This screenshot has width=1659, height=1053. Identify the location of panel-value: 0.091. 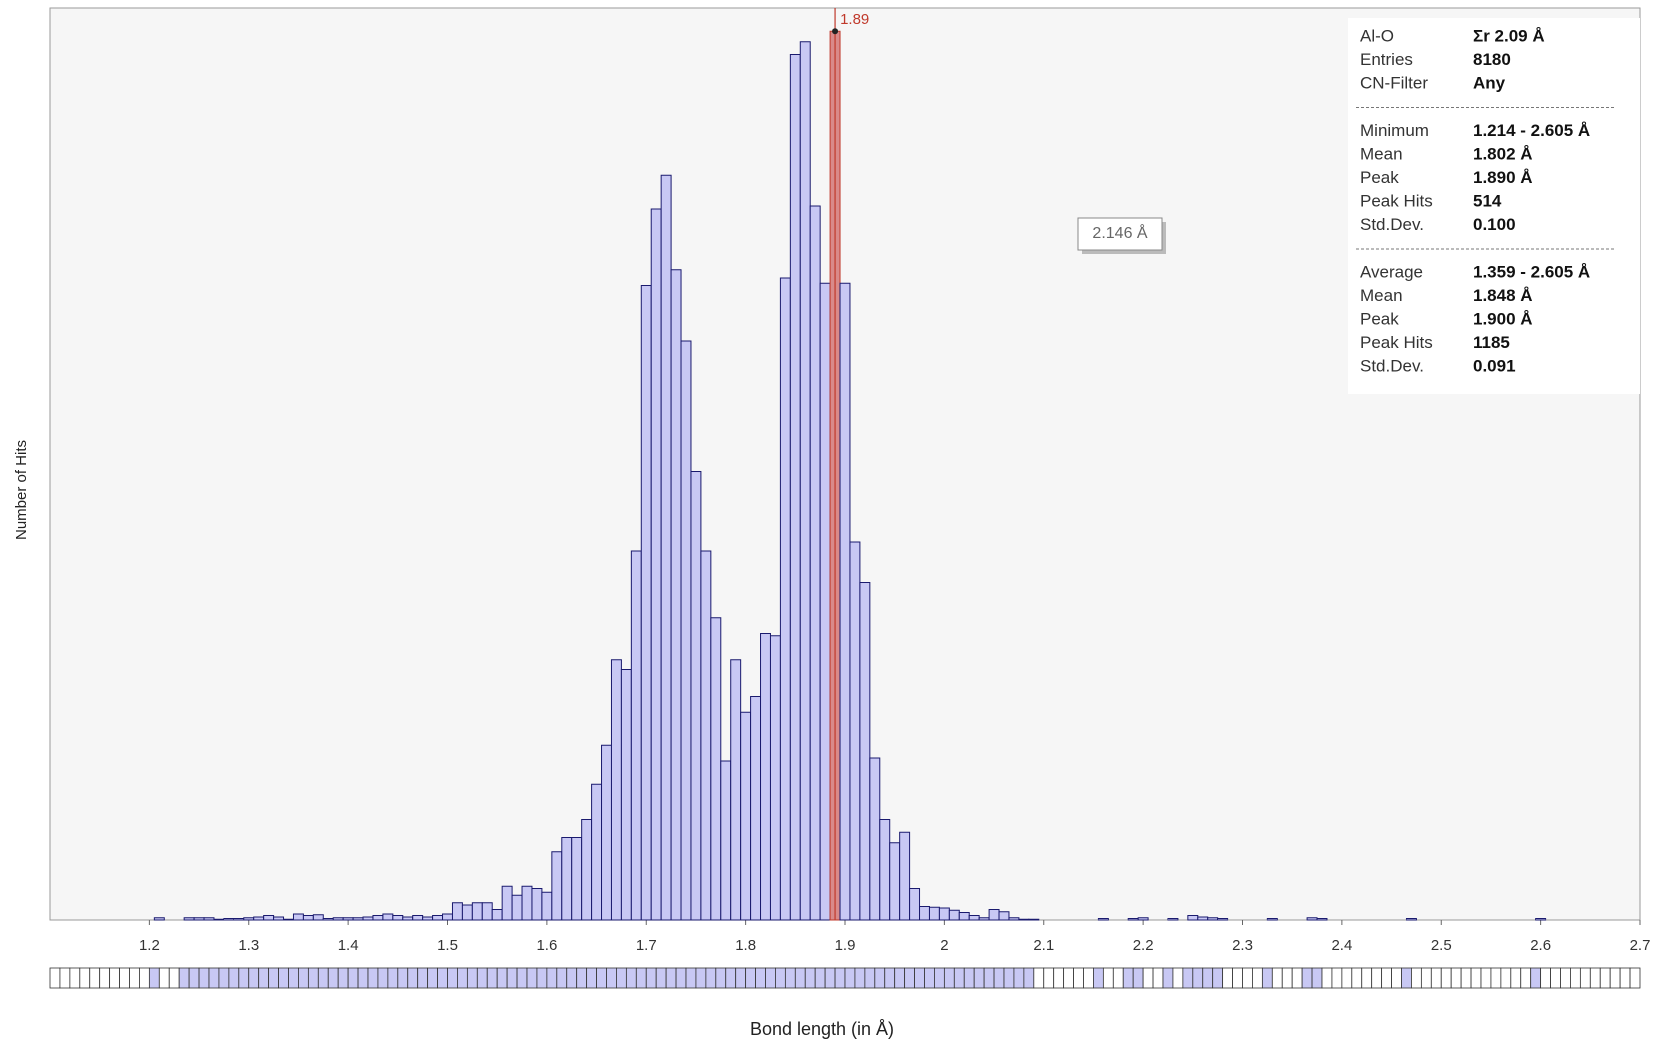
(1494, 365).